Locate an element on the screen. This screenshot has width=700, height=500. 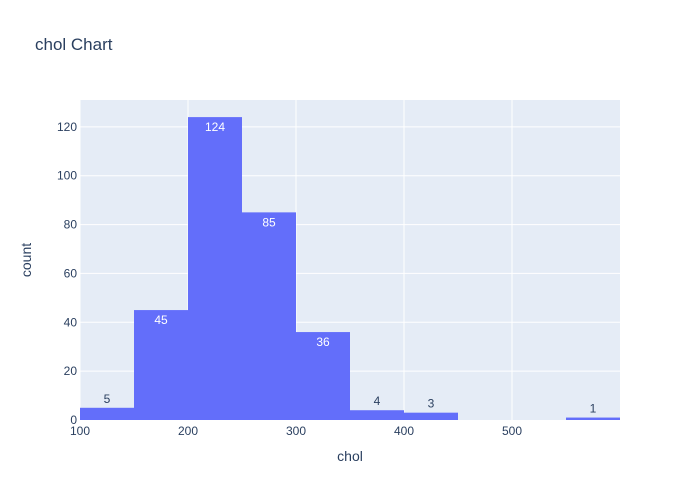
x-axis-title: chol is located at coordinates (350, 456).